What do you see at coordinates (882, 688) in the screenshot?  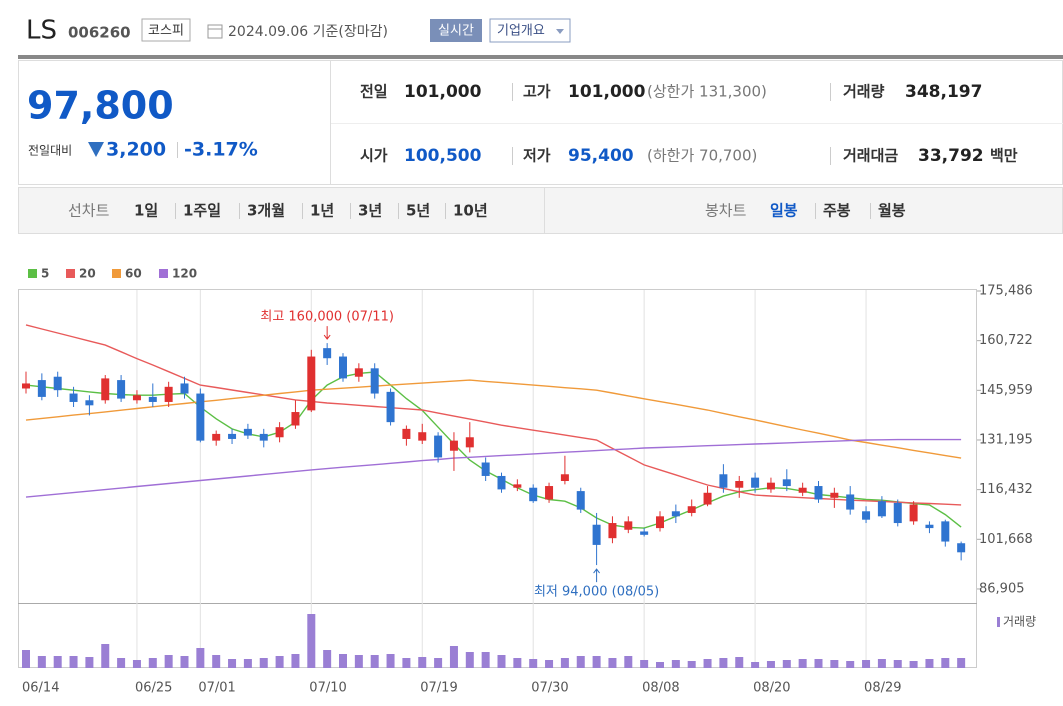 I see `x-tick-label: 08/29` at bounding box center [882, 688].